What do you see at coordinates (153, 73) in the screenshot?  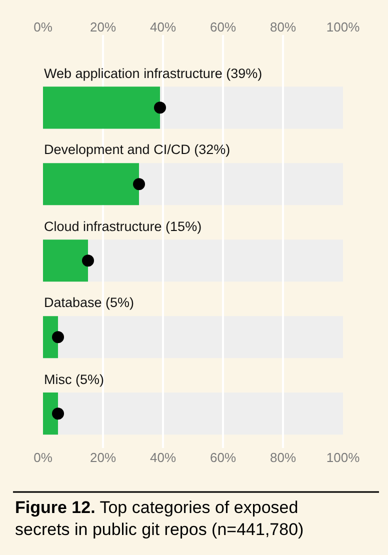 I see `y-tick-label: Web application infrastructure (39%)` at bounding box center [153, 73].